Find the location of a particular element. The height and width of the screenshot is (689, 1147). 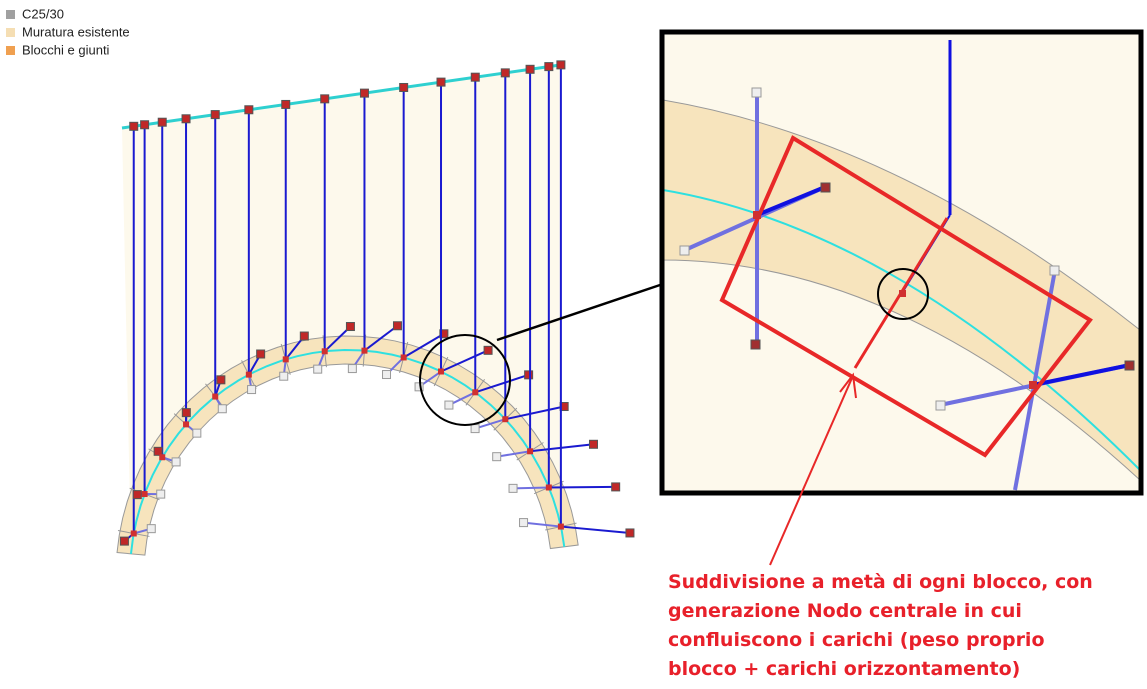

legend-label: Muratura esistente is located at coordinates (76, 31).